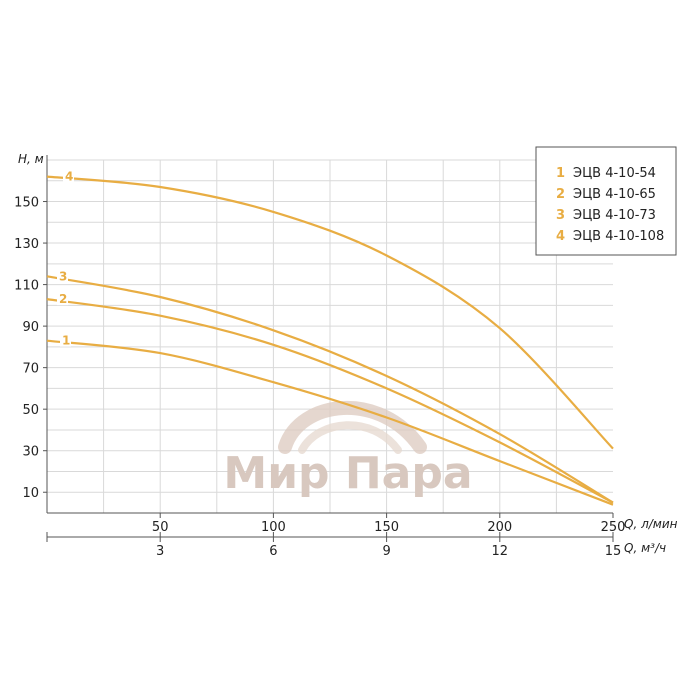 Image resolution: width=700 pixels, height=700 pixels. Describe the element at coordinates (26, 203) in the screenshot. I see `y-tick-label: 150` at that location.